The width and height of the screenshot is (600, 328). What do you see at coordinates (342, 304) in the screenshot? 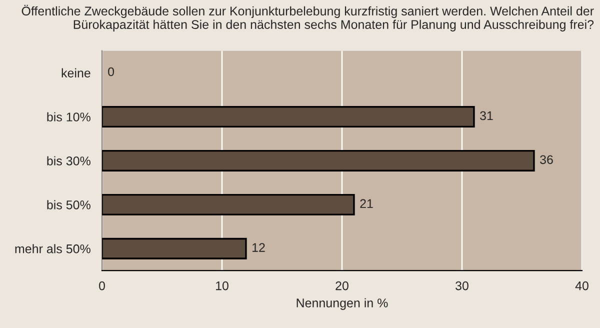
I see `x-axis-title: Nennungen in %` at bounding box center [342, 304].